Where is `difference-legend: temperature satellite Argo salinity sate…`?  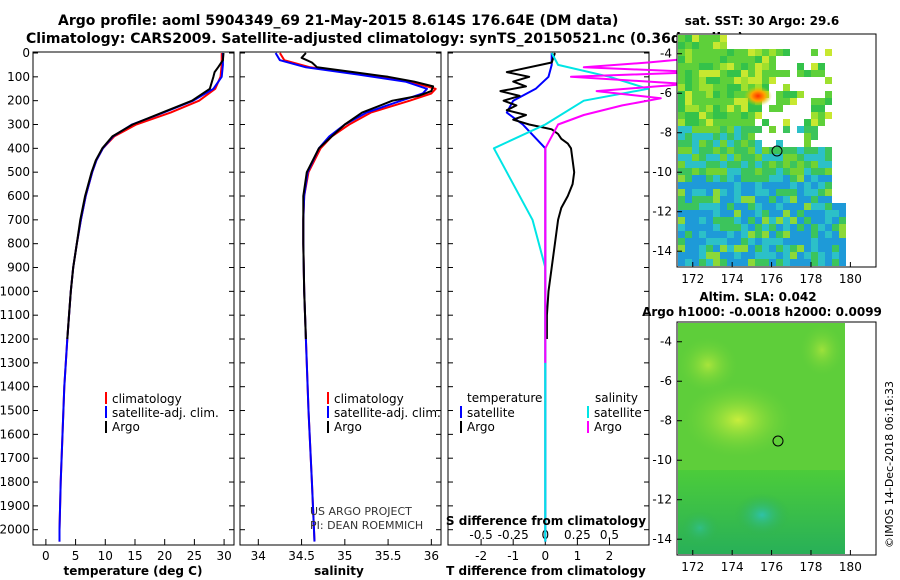
difference-legend: temperature satellite Argo salinity sate… is located at coordinates (551, 412).